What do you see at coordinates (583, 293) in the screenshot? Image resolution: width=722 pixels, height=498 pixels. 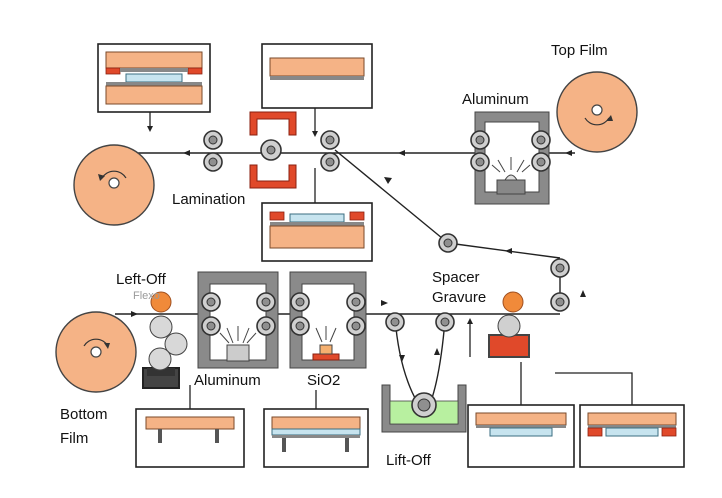 I see `arrow-up-right` at bounding box center [583, 293].